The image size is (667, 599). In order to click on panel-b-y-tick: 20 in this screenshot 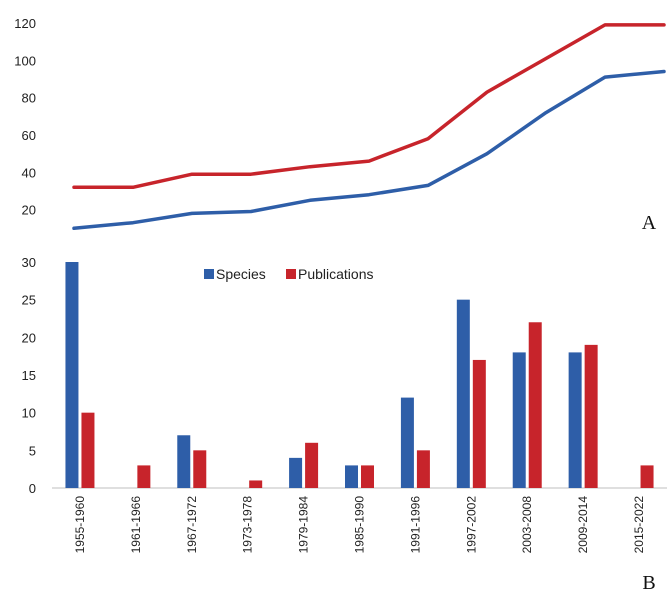, I will do `click(29, 337)`.